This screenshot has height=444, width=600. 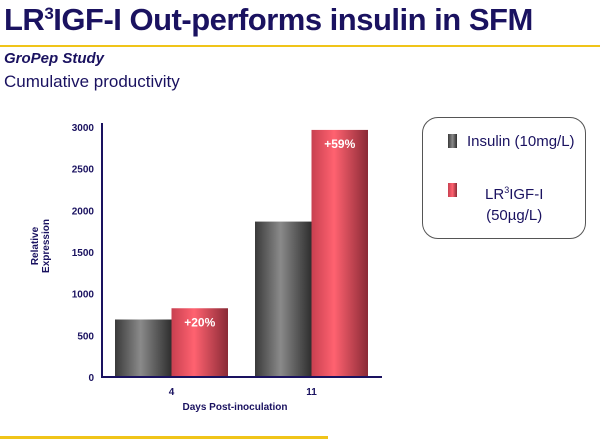 I want to click on legend-text: LR, so click(x=495, y=194).